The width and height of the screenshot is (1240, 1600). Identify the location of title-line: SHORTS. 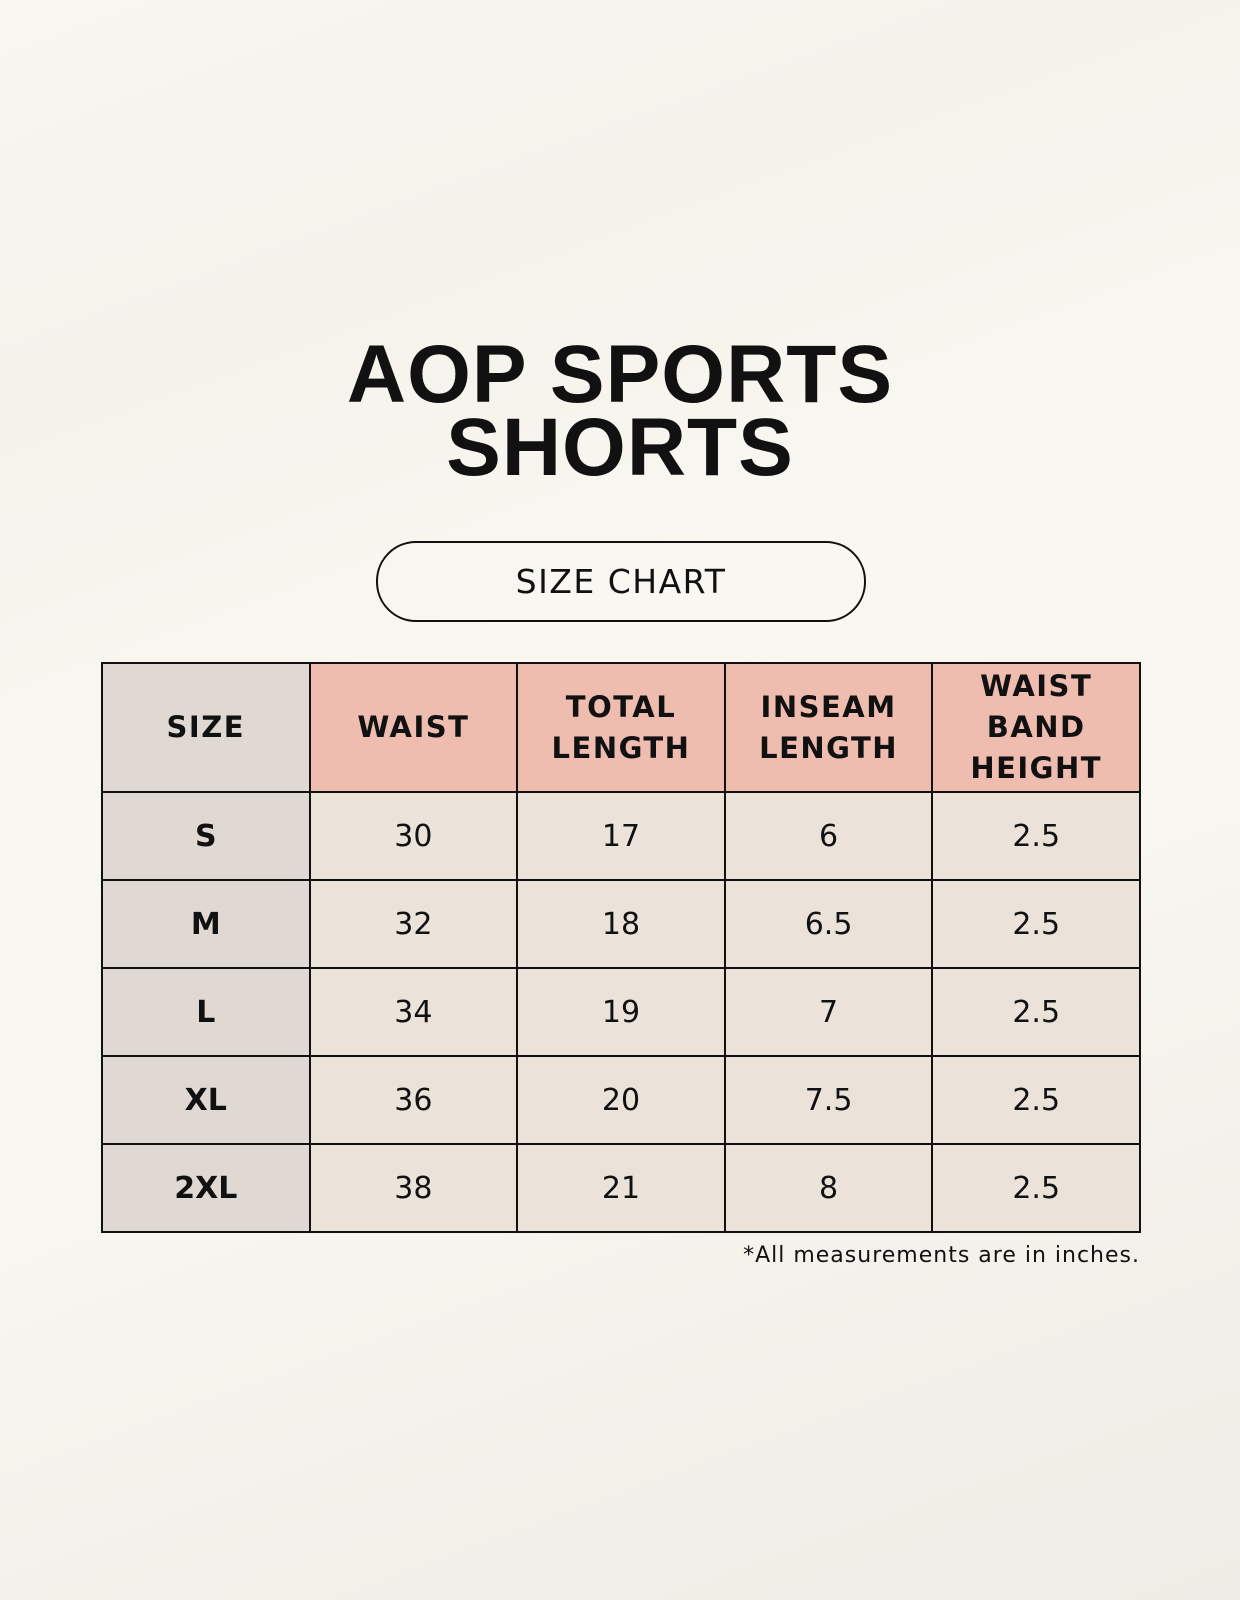
(620, 447).